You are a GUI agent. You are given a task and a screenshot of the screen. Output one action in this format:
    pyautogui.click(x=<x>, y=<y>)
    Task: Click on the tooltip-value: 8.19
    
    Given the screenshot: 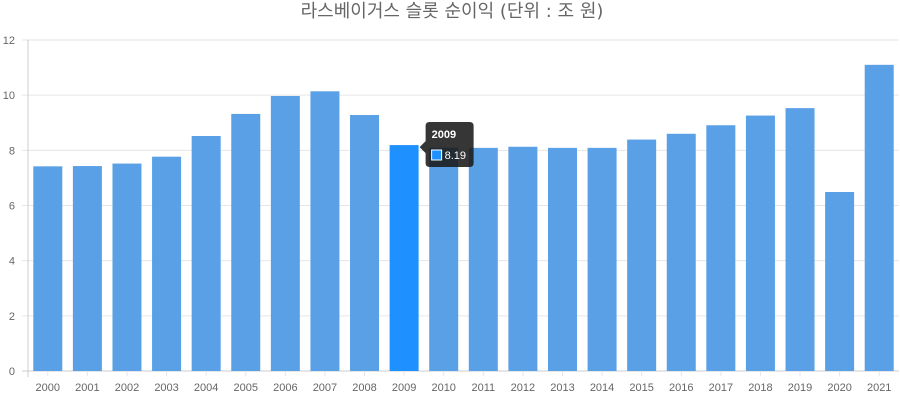 What is the action you would take?
    pyautogui.click(x=455, y=156)
    